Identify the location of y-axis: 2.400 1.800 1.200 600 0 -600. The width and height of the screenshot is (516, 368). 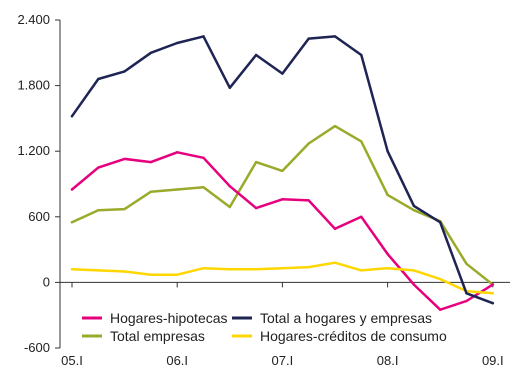
(39, 183).